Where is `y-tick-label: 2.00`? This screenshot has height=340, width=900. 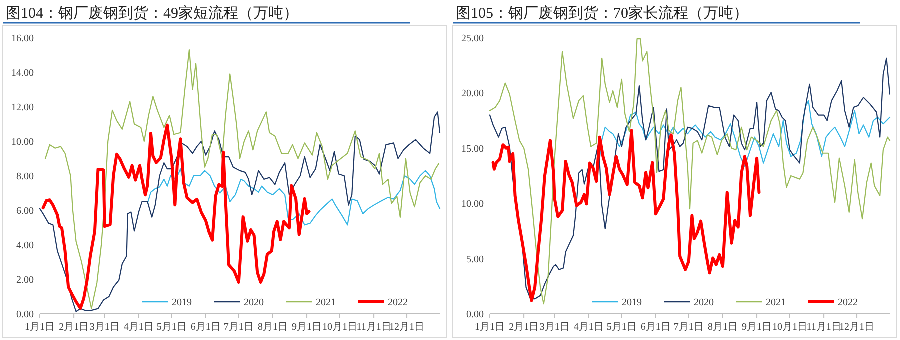
y-tick-label: 2.00 is located at coordinates (25, 280).